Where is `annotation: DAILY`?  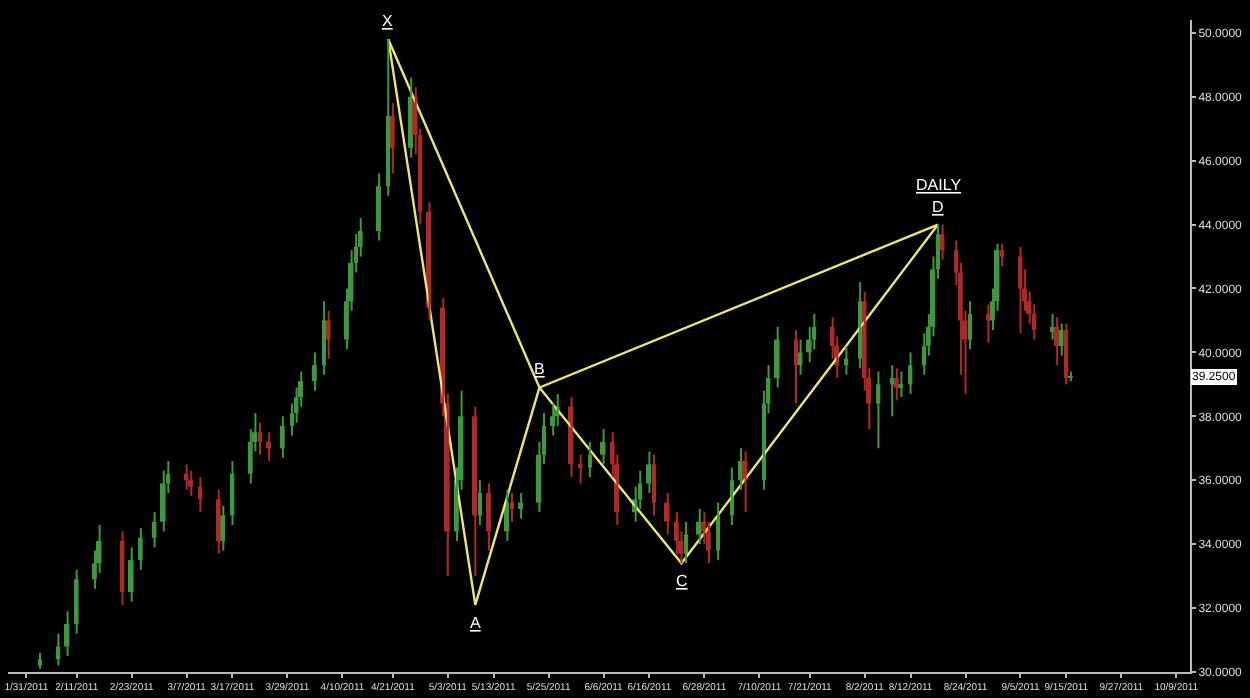
annotation: DAILY is located at coordinates (939, 185).